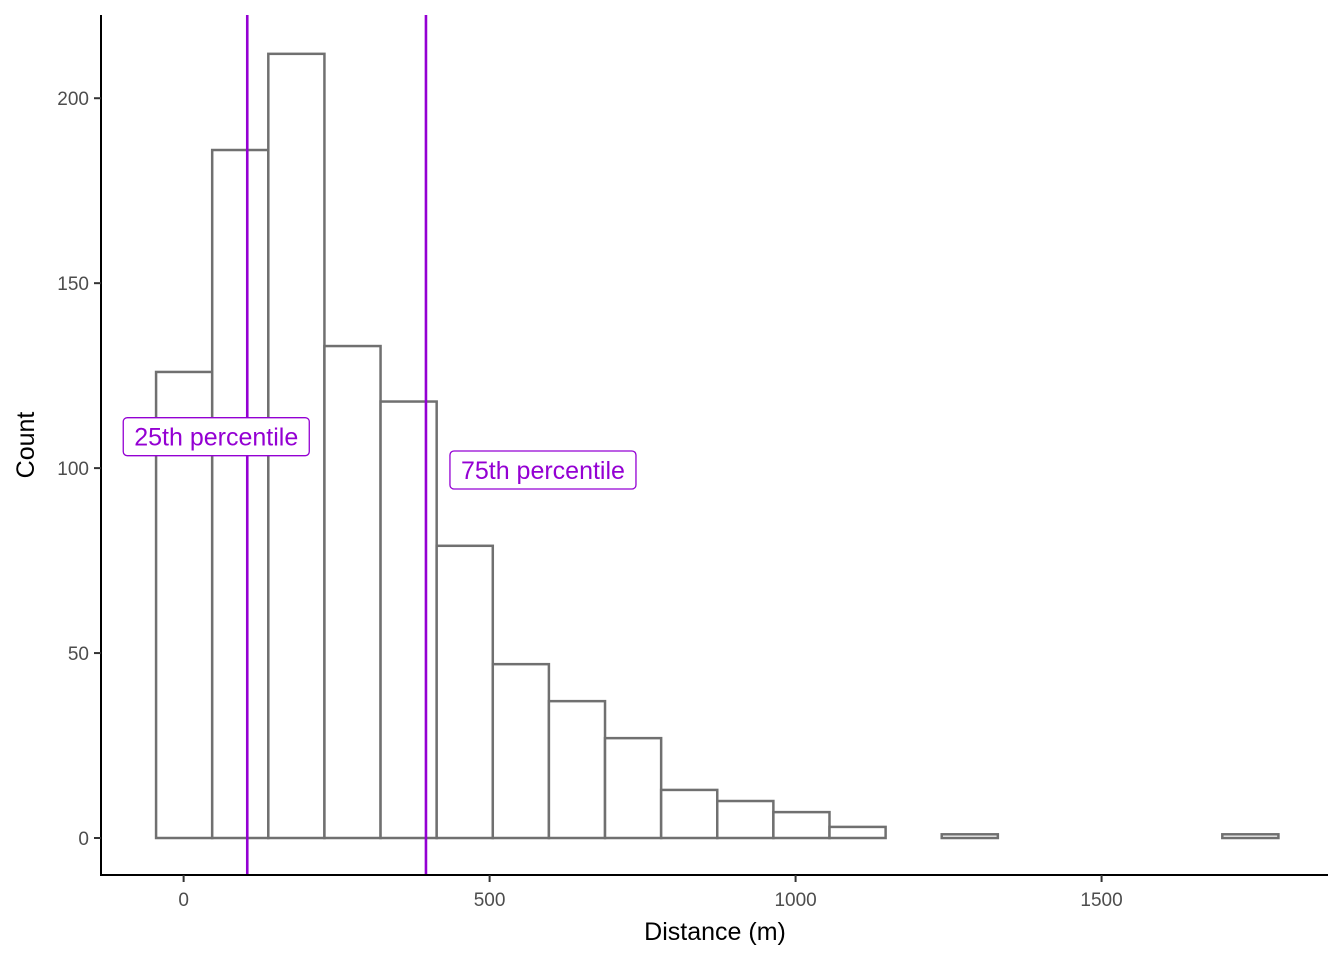 This screenshot has width=1344, height=960. I want to click on percentile-label: 75th percentile, so click(543, 470).